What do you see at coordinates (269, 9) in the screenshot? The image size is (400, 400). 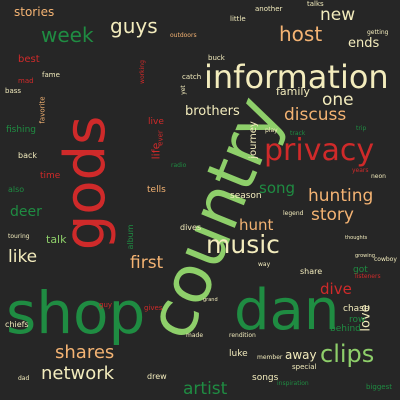 I see `word-another: another` at bounding box center [269, 9].